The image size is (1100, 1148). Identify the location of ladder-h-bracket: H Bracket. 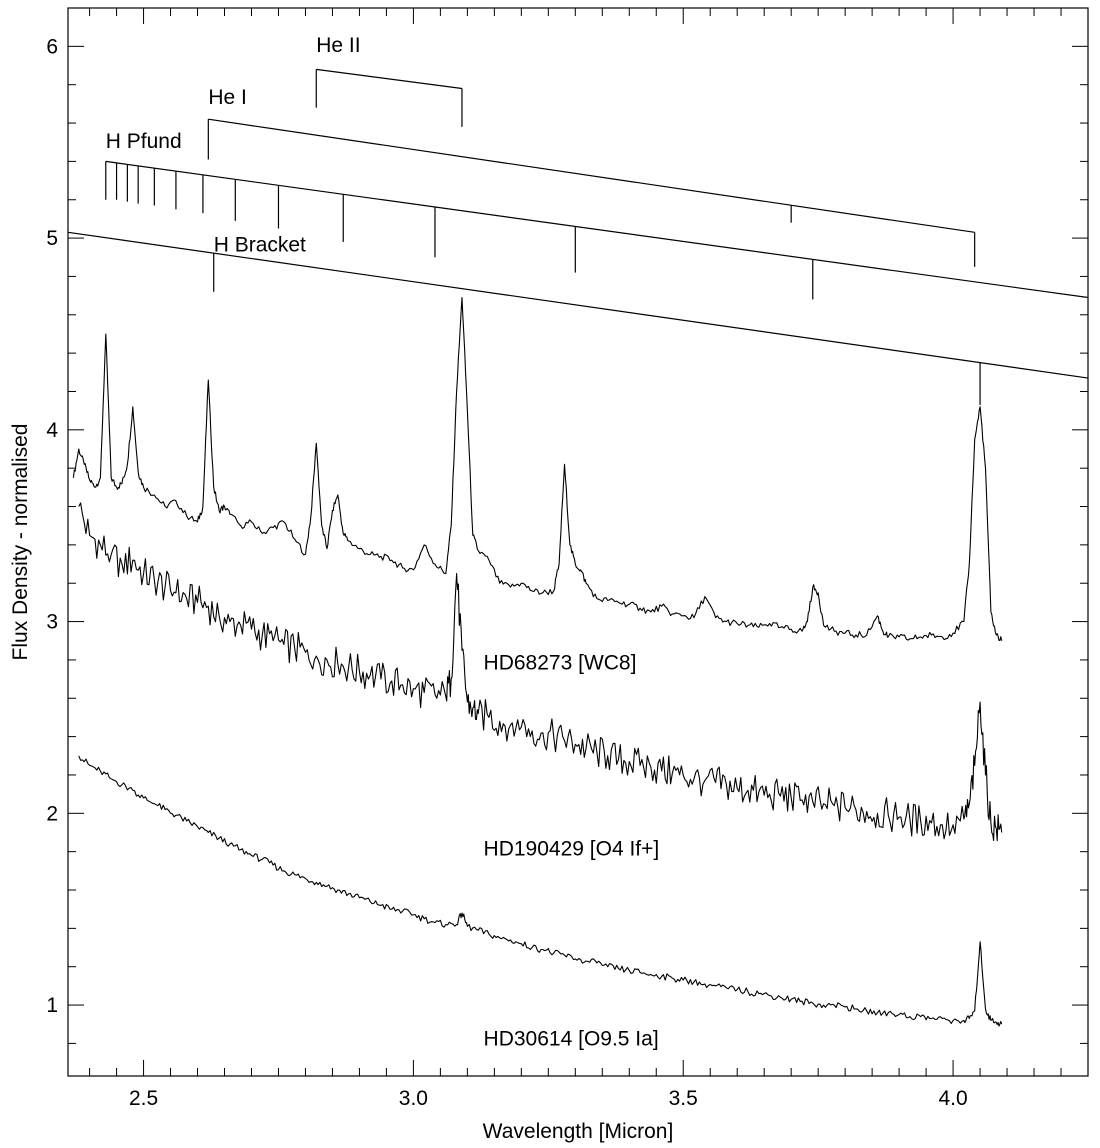
(578, 318).